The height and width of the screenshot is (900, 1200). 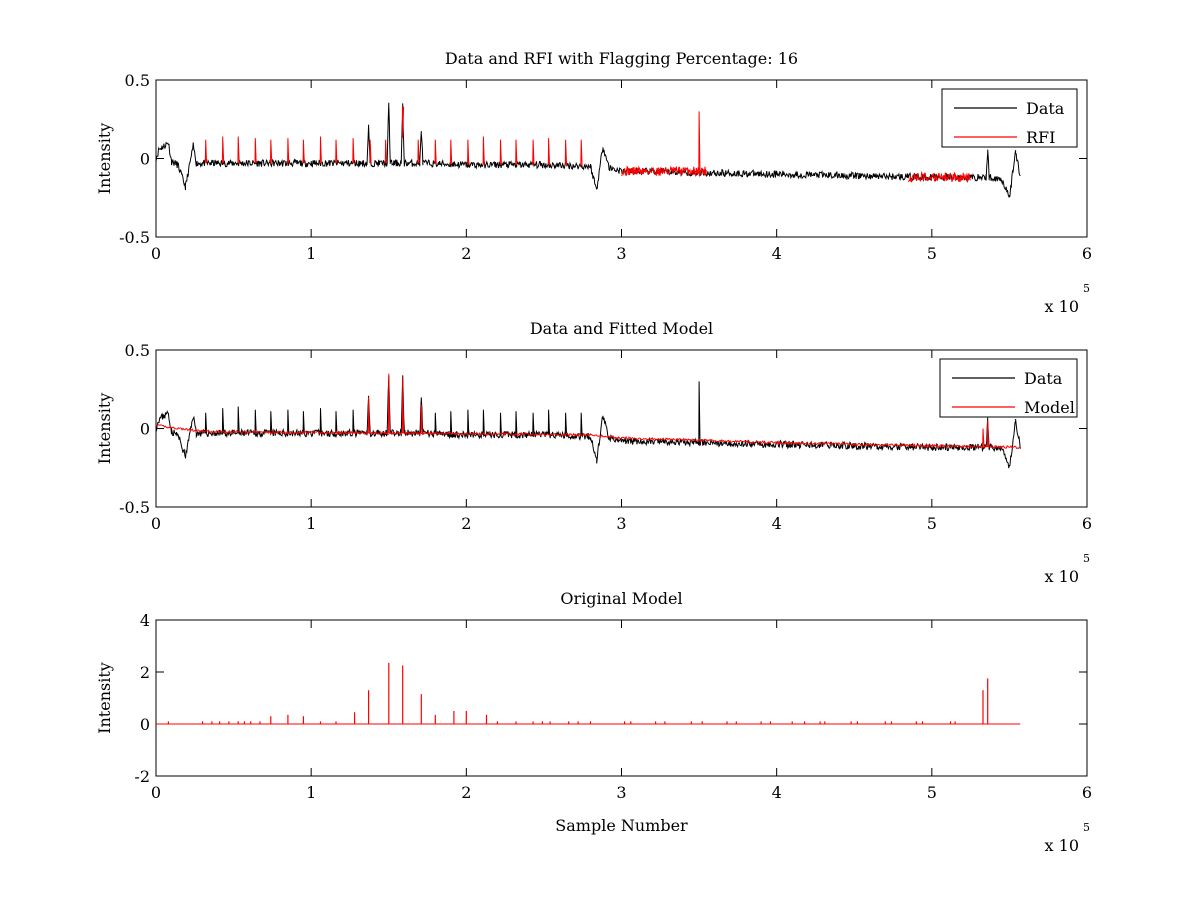 I want to click on y-tick-label: 2, so click(x=145, y=672).